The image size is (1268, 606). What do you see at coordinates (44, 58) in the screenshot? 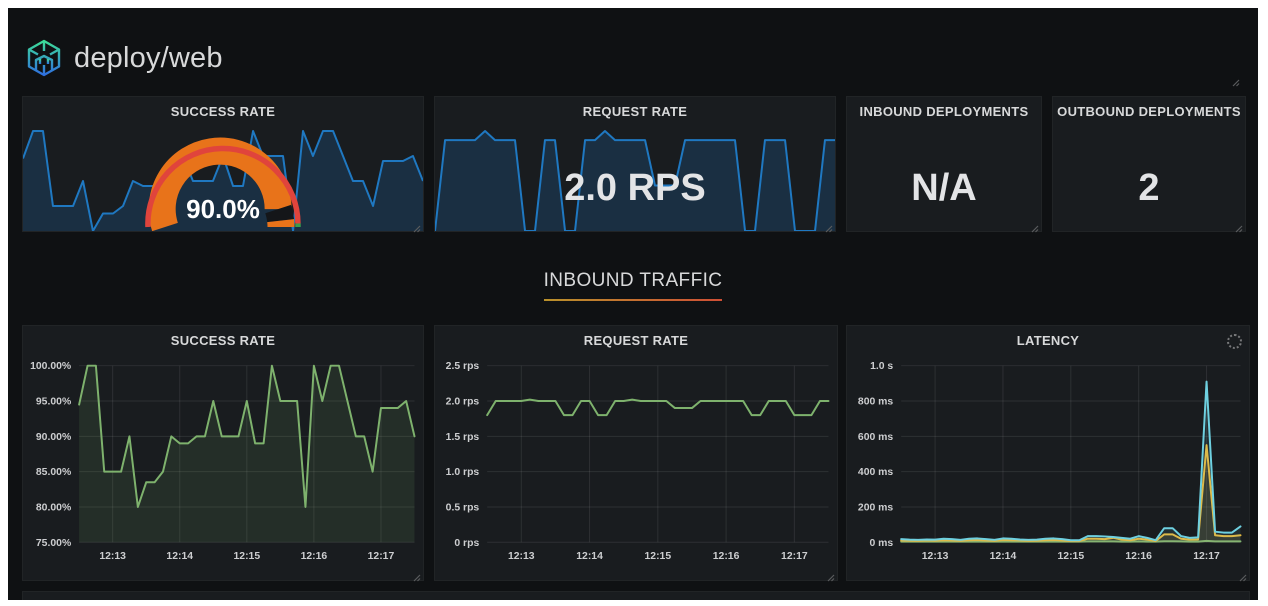
I see `deploy-logo-icon` at bounding box center [44, 58].